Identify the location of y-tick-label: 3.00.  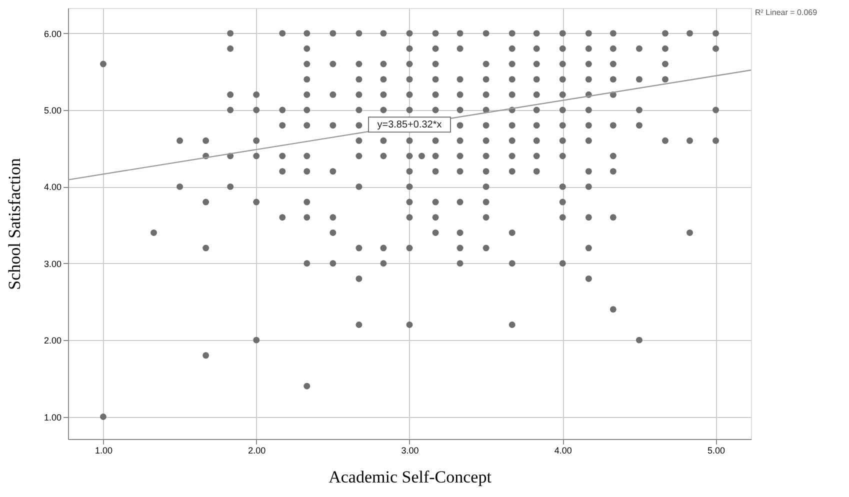
(53, 263).